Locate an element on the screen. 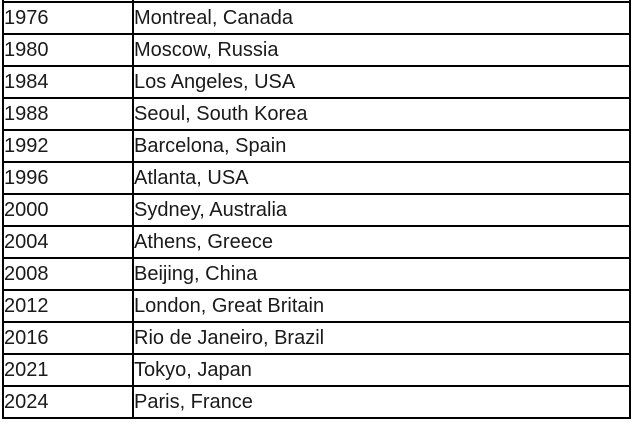 This screenshot has width=639, height=426. host-cell: Moscow, Russia is located at coordinates (381, 50).